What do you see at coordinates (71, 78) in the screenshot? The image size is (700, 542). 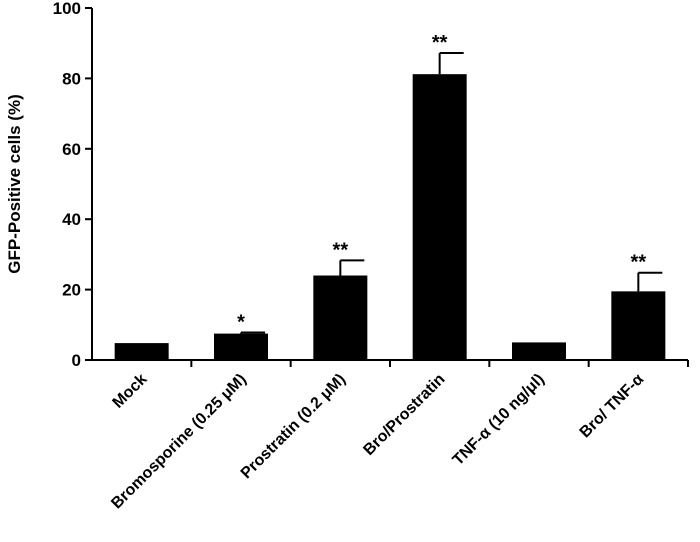 I see `y-tick-label: 80` at bounding box center [71, 78].